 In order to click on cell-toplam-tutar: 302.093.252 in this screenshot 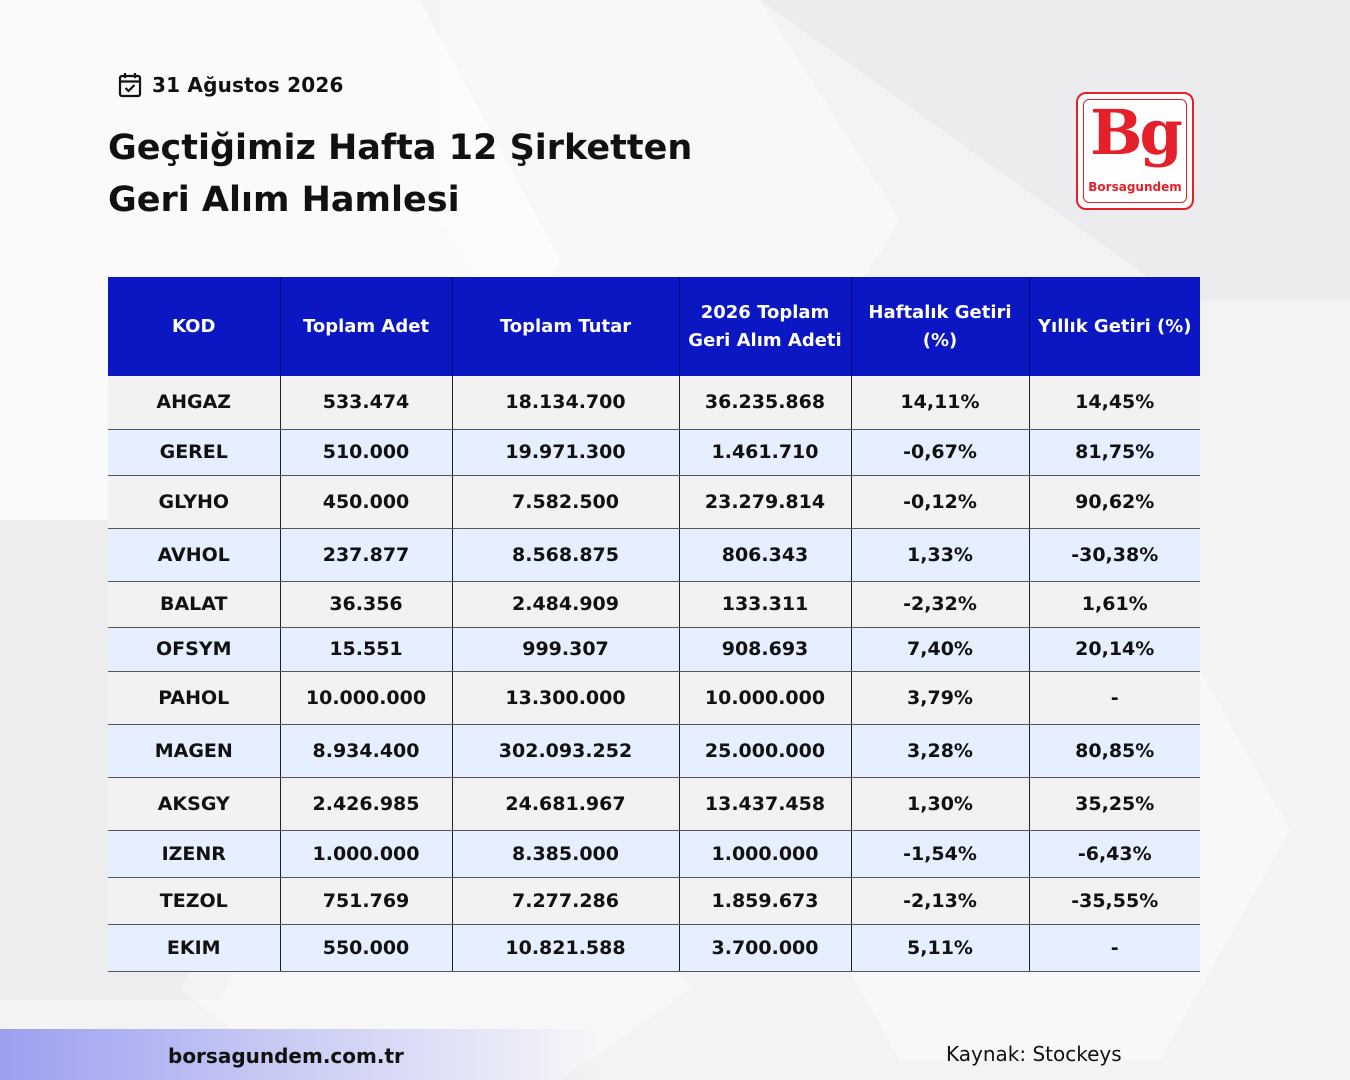, I will do `click(565, 751)`.